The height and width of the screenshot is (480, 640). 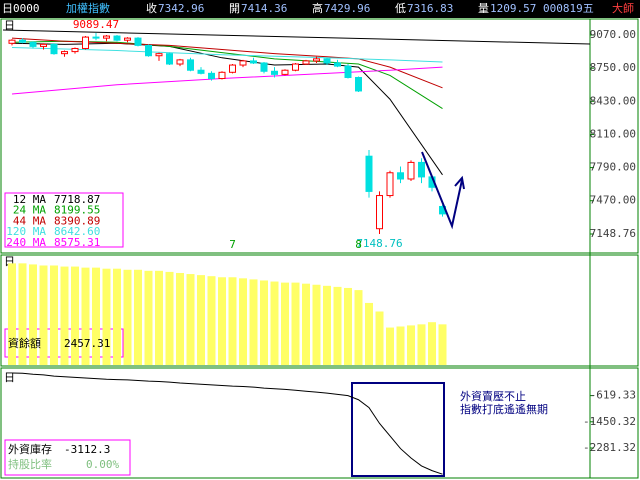 What do you see at coordinates (613, 133) in the screenshot?
I see `y-tick-label: 8110.00` at bounding box center [613, 133].